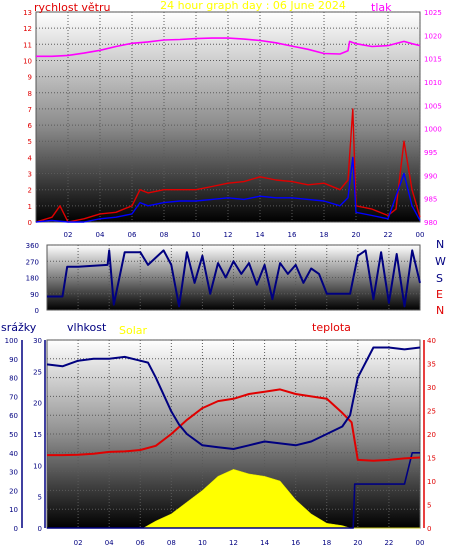  What do you see at coordinates (233, 490) in the screenshot?
I see `rain-line` at bounding box center [233, 490].